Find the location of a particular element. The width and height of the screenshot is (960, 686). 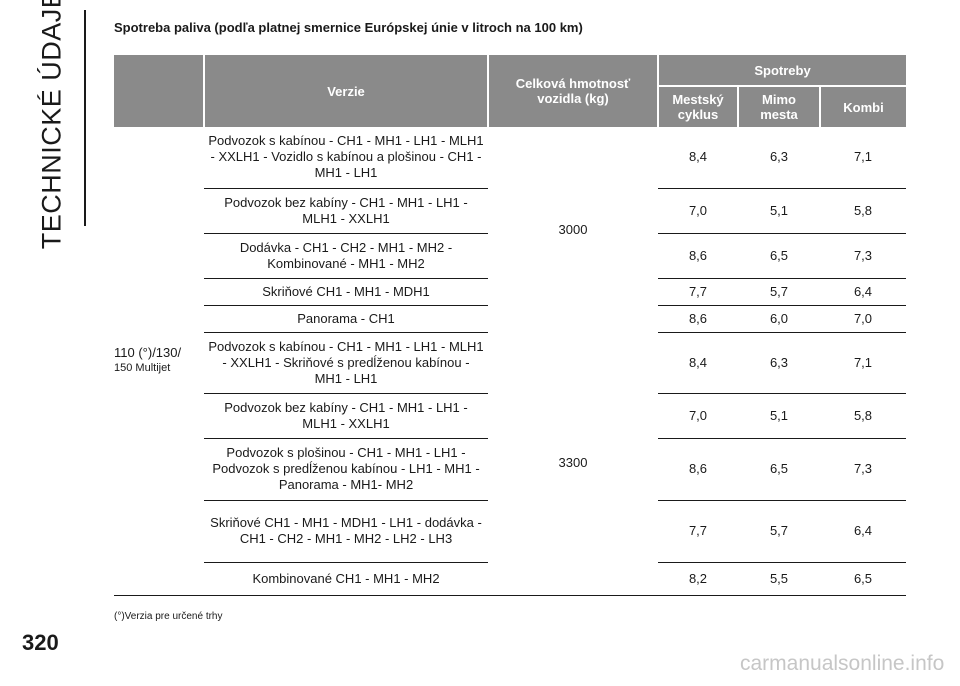

header-verzie: Verzie is located at coordinates (346, 91).